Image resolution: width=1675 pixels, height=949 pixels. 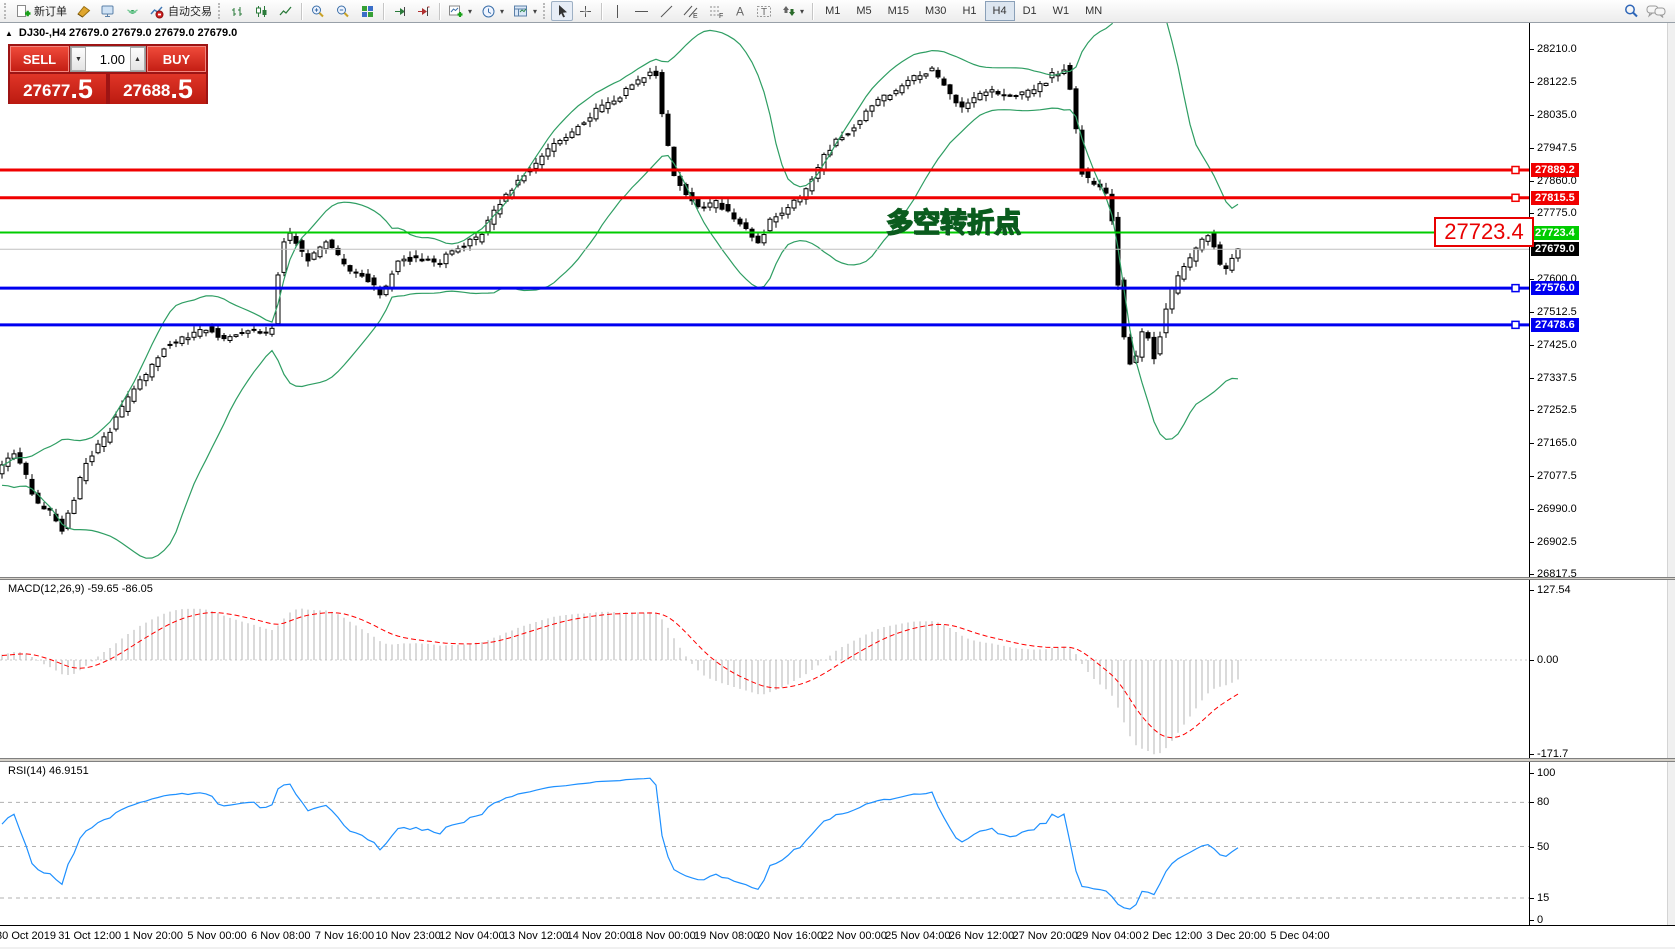 I want to click on trendline-tool, so click(x=666, y=11).